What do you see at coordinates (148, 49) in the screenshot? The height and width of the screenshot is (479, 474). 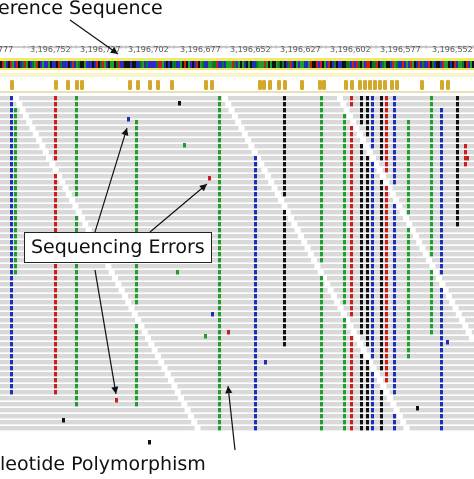 I see `ruler-tick-label: 3,196,702` at bounding box center [148, 49].